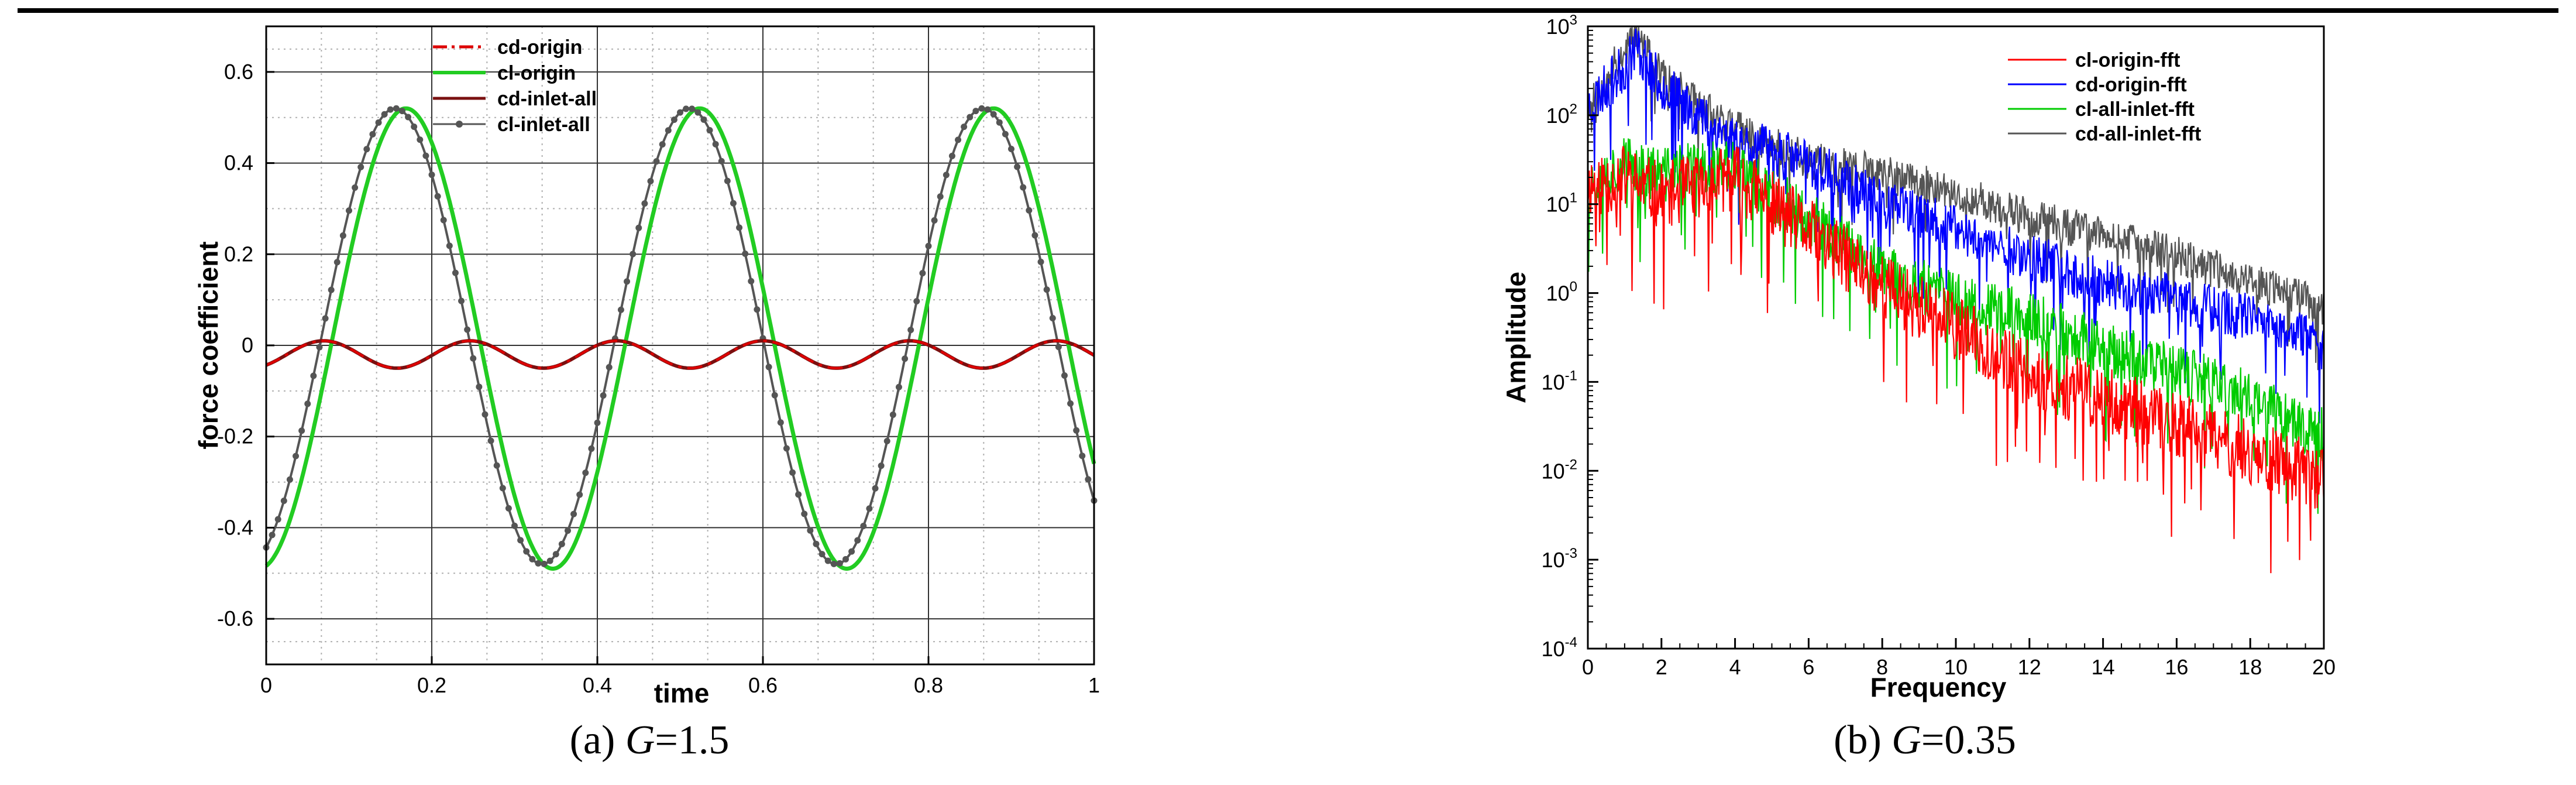 Image resolution: width=2576 pixels, height=785 pixels. What do you see at coordinates (208, 345) in the screenshot?
I see `y-axis-title: force coefficient` at bounding box center [208, 345].